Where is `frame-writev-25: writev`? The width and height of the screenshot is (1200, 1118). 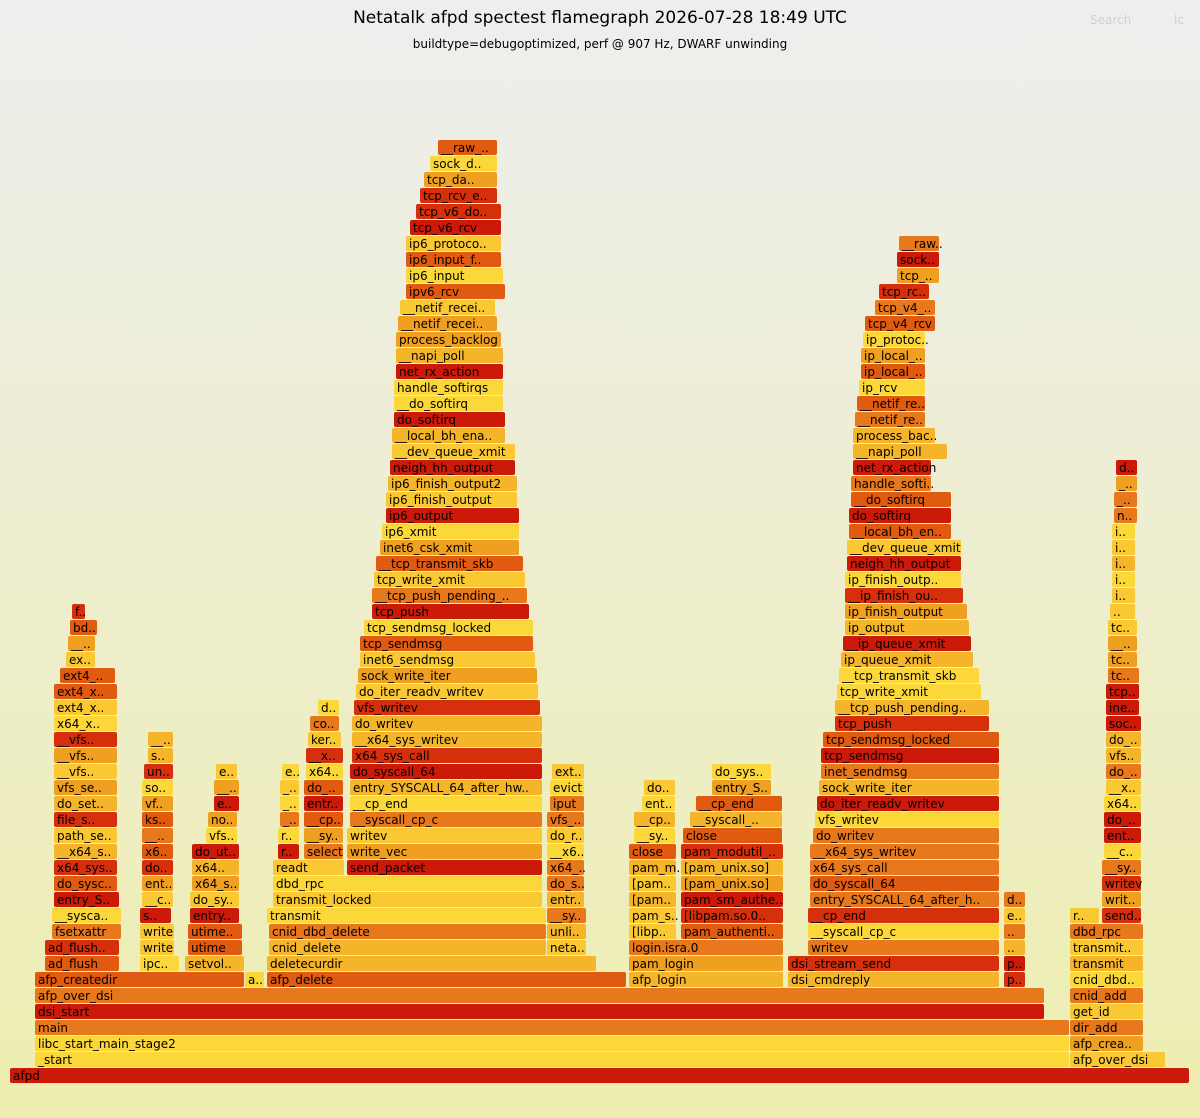 frame-writev-25: writev is located at coordinates (903, 947).